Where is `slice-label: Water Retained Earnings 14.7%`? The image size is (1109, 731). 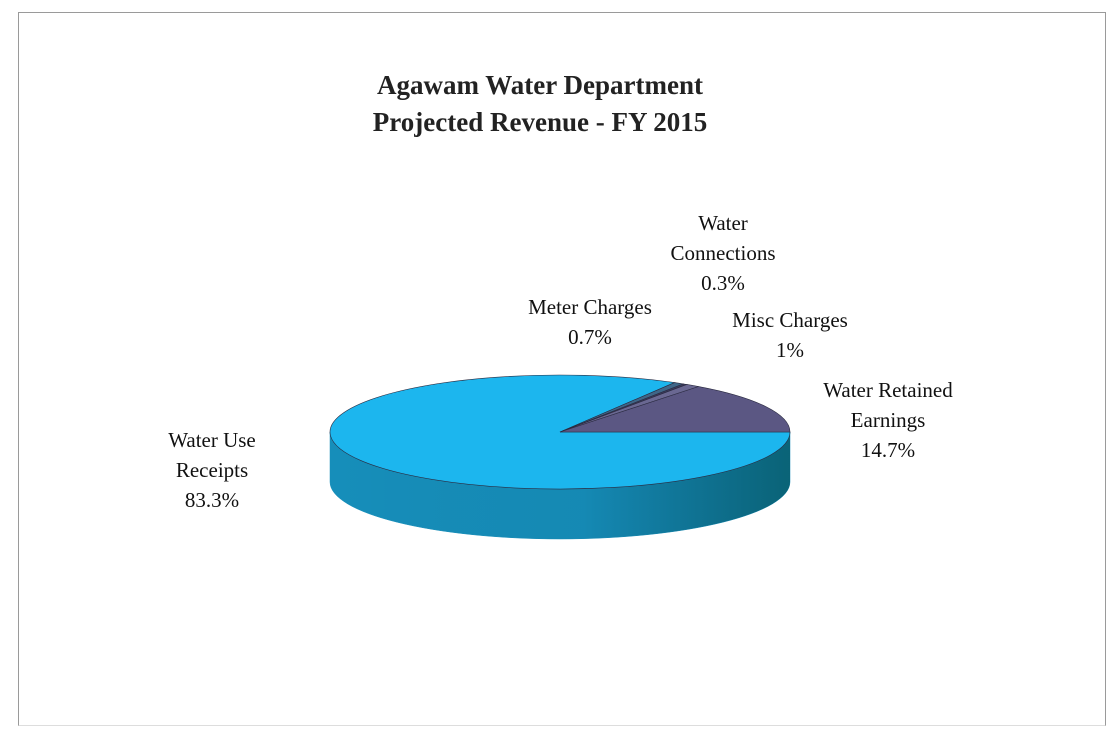
slice-label: Water Retained Earnings 14.7% is located at coordinates (888, 420).